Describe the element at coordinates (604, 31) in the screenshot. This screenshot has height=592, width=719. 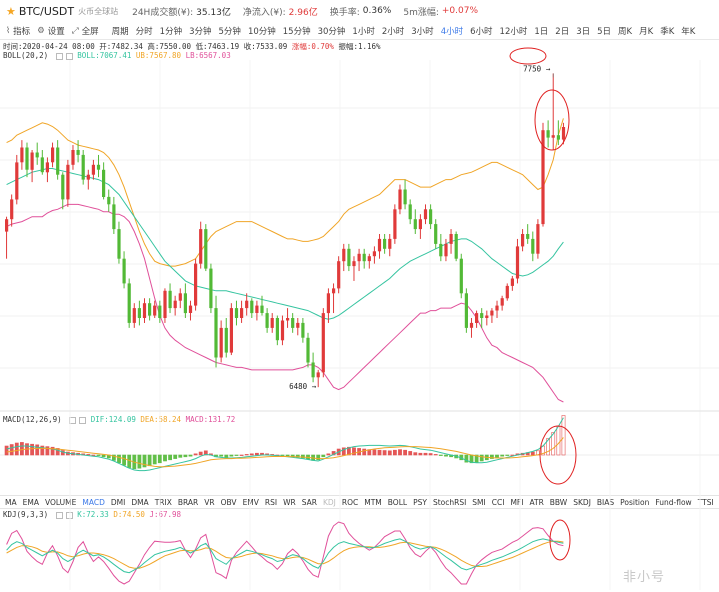
I see `interval-17: 5日` at that location.